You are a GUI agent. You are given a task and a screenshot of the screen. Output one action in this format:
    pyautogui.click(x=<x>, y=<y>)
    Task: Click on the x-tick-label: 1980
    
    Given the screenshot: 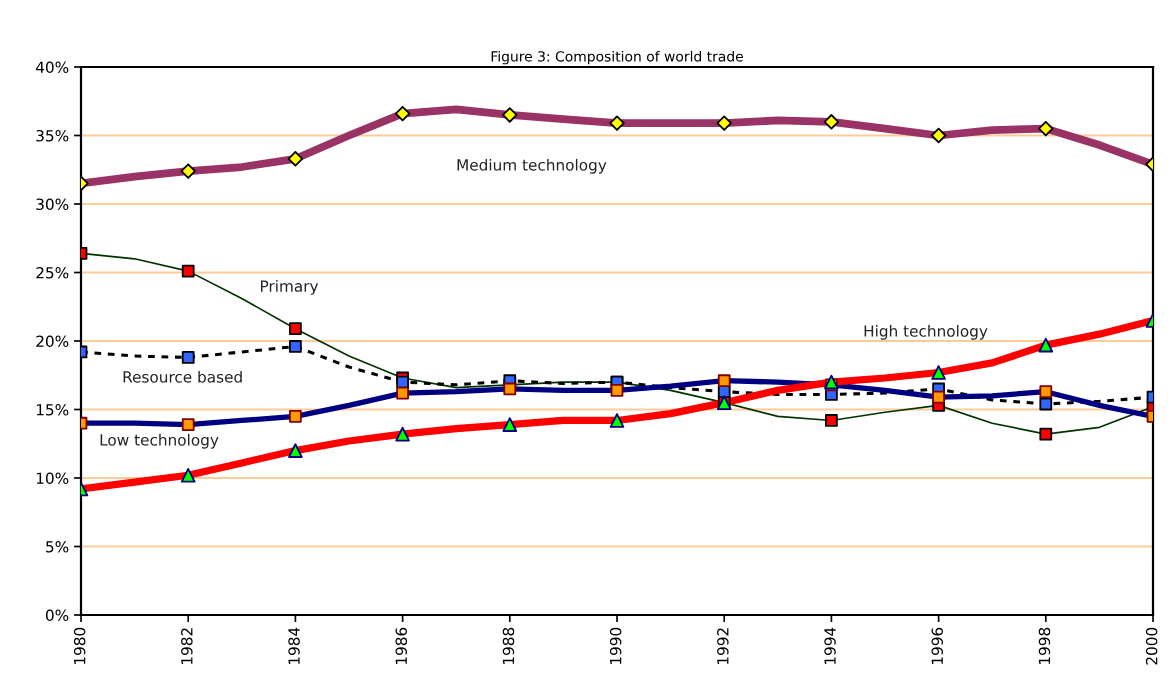 What is the action you would take?
    pyautogui.click(x=79, y=646)
    